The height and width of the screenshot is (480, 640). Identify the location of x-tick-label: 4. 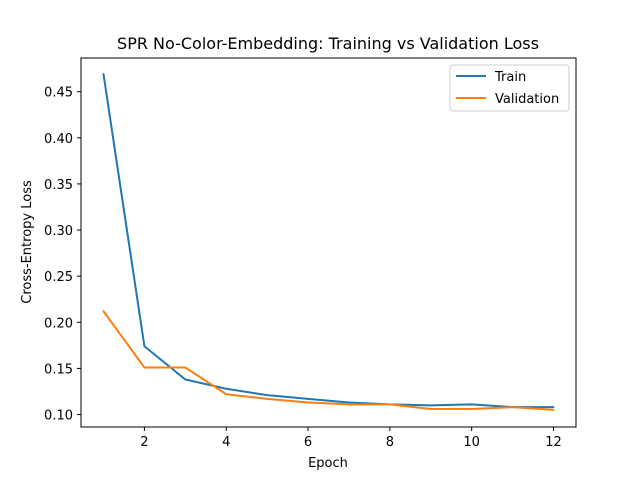
(226, 442).